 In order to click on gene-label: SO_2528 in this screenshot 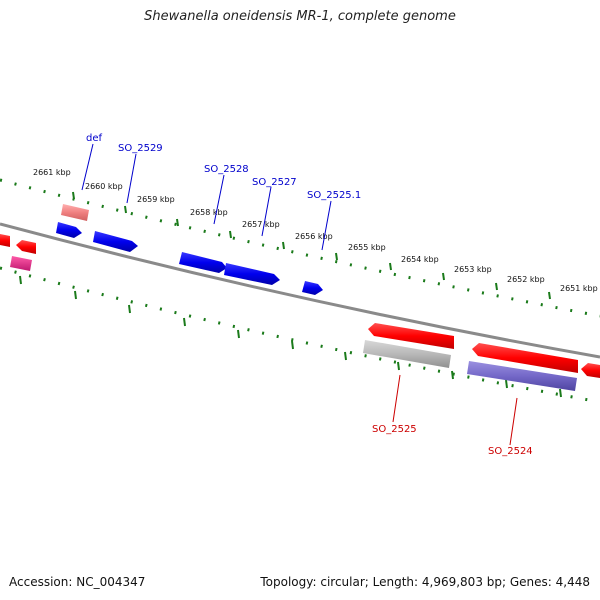, I will do `click(226, 169)`.